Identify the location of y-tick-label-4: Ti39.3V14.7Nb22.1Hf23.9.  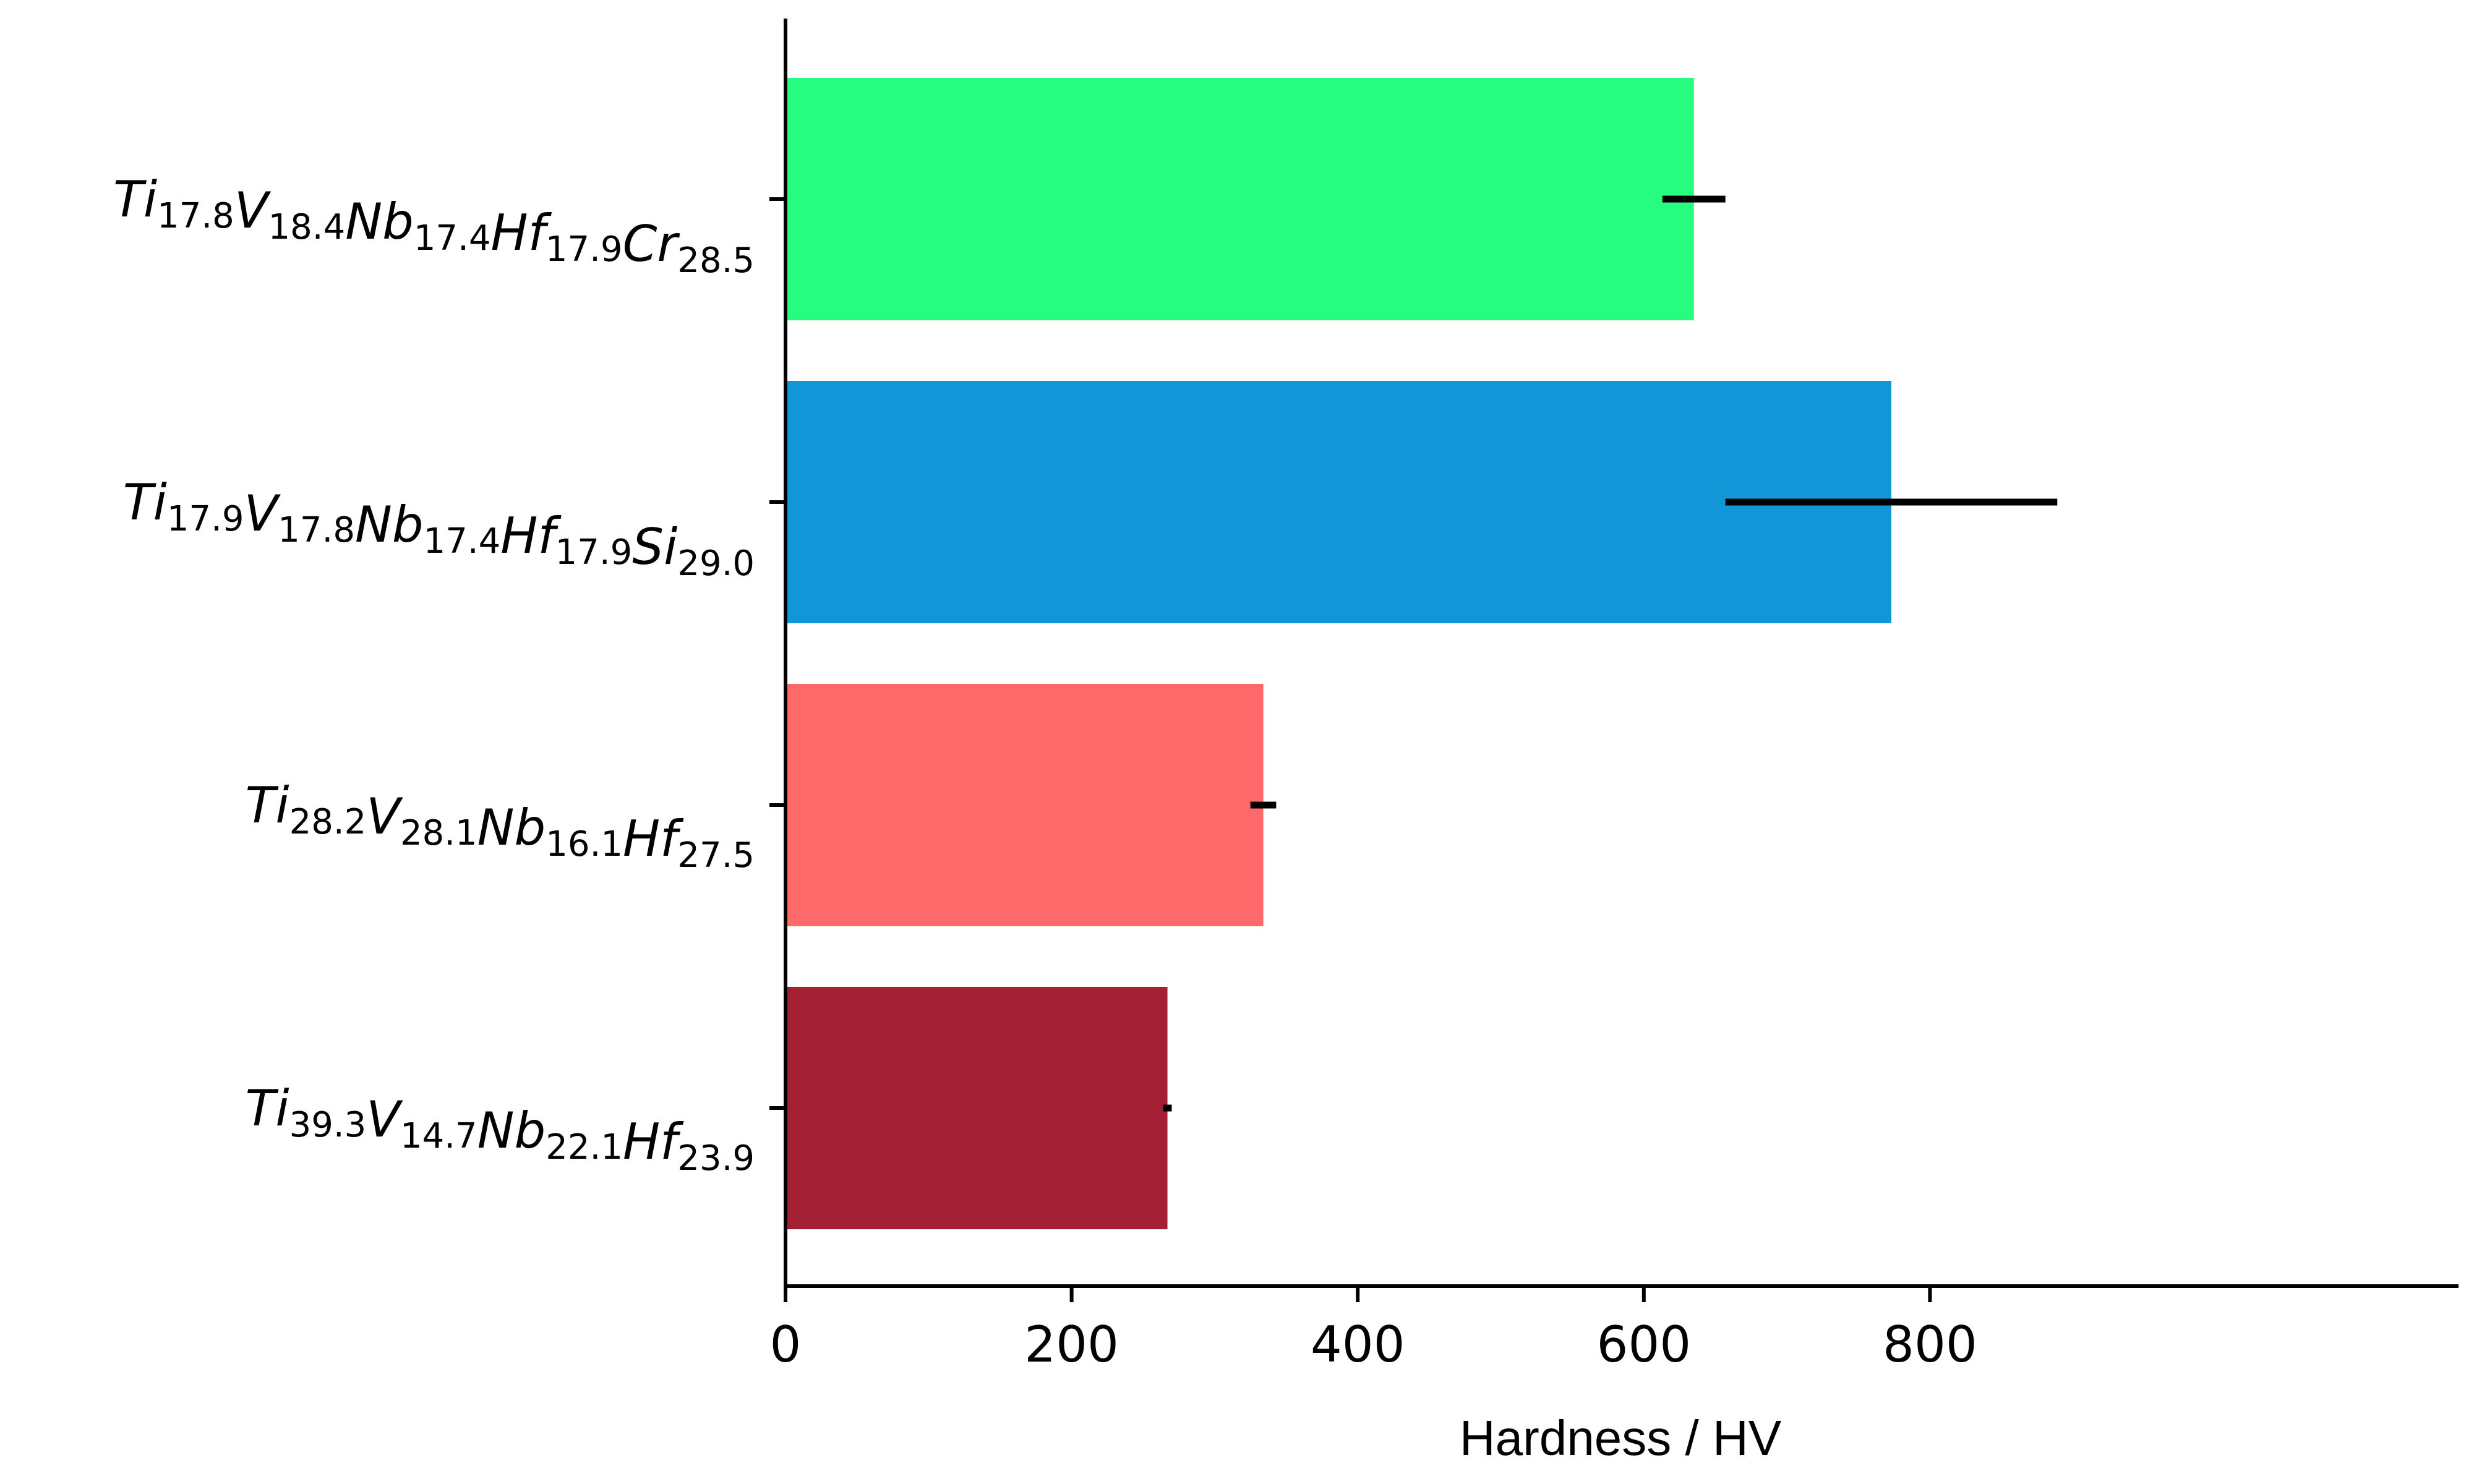
(500, 1129).